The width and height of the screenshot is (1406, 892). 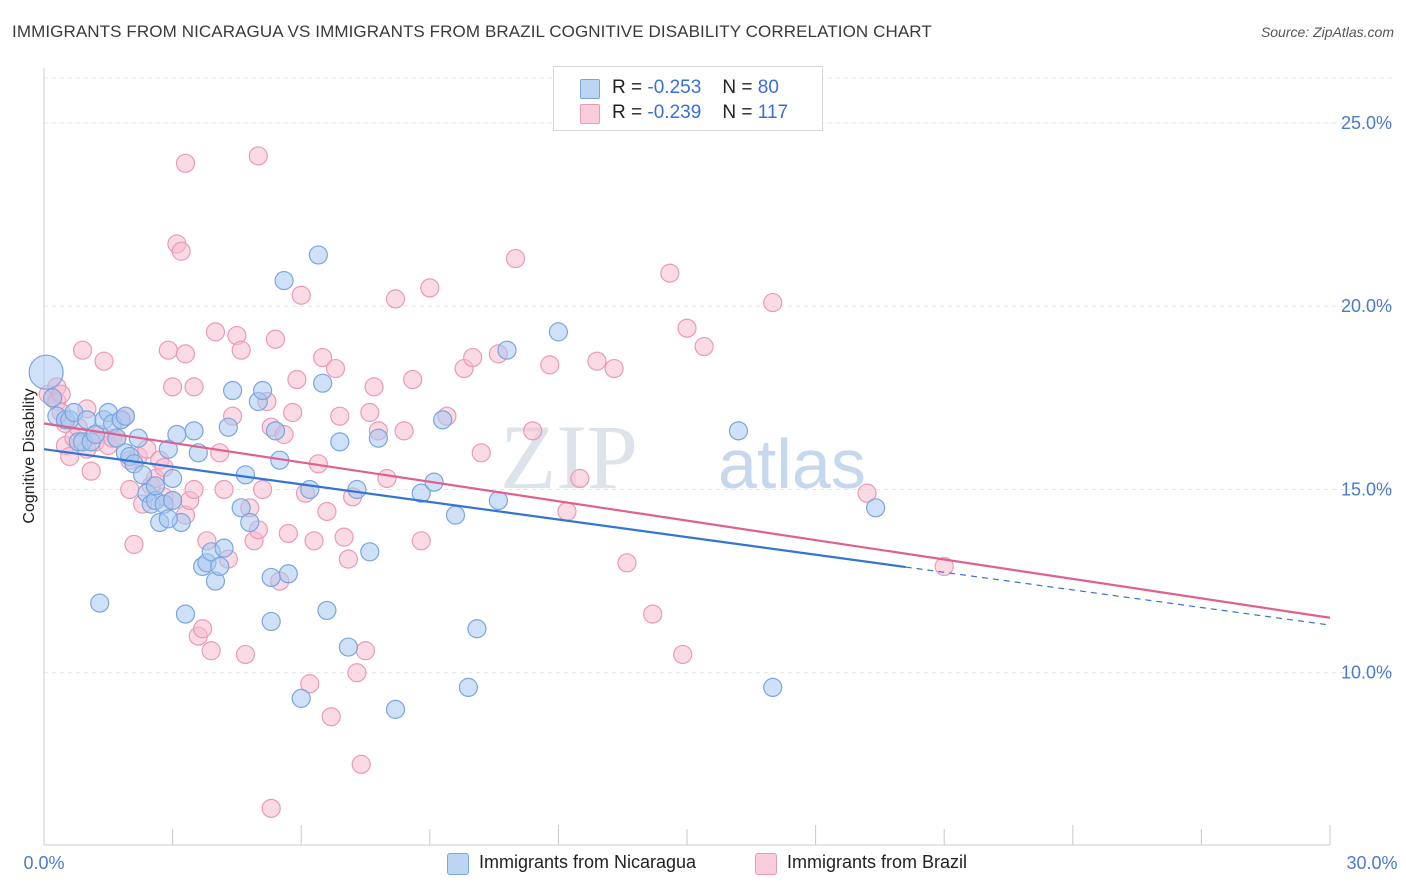 What do you see at coordinates (1366, 123) in the screenshot?
I see `y-tick-label: 25.0%` at bounding box center [1366, 123].